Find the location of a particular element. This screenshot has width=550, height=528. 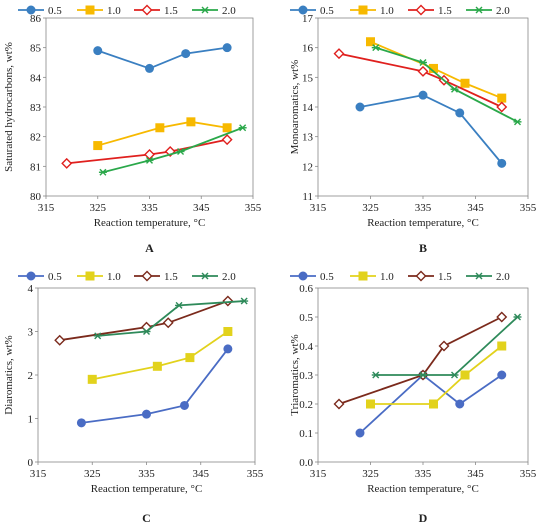

x-axis-label: Reaction temperature, °C is located at coordinates (147, 489).